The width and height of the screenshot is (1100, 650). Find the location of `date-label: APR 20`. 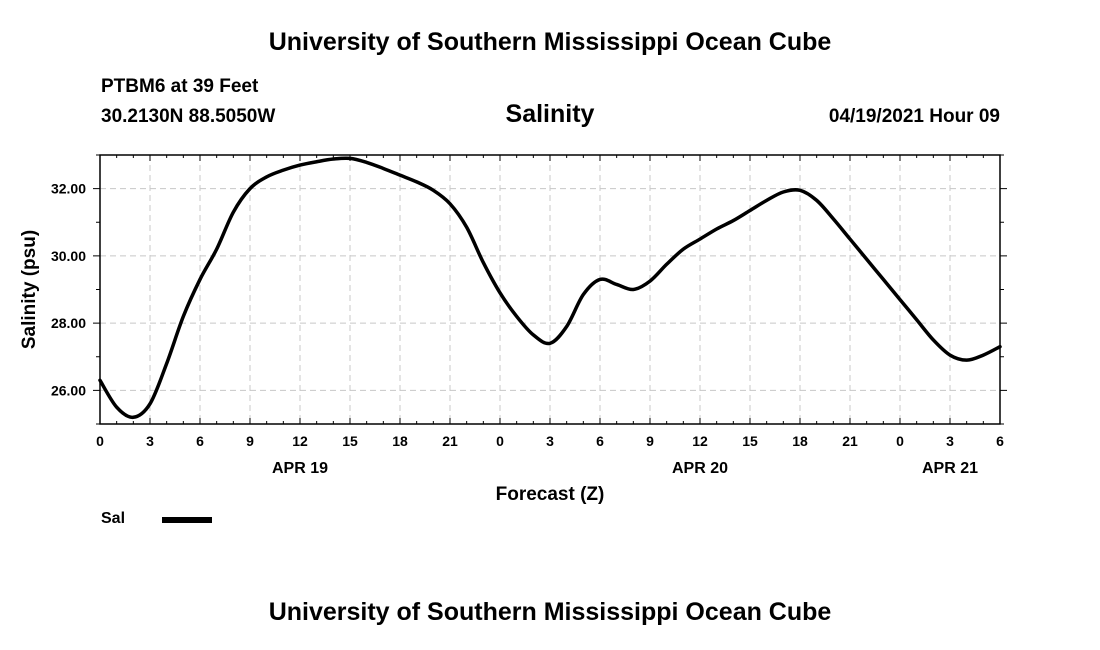

date-label: APR 20 is located at coordinates (700, 468).